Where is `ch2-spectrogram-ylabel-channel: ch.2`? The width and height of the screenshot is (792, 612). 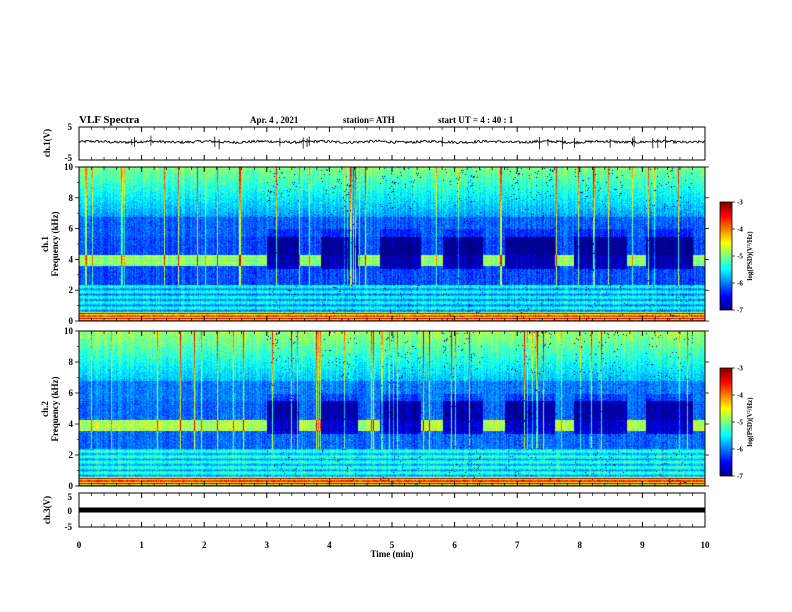 ch2-spectrogram-ylabel-channel: ch.2 is located at coordinates (45, 409).